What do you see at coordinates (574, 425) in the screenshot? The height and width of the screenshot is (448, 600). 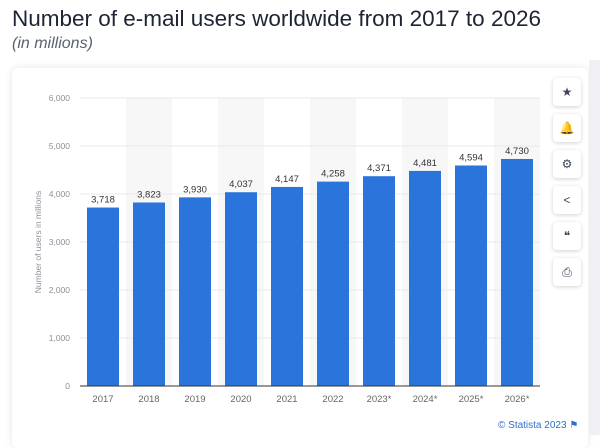 I see `flag-icon: ⚑` at bounding box center [574, 425].